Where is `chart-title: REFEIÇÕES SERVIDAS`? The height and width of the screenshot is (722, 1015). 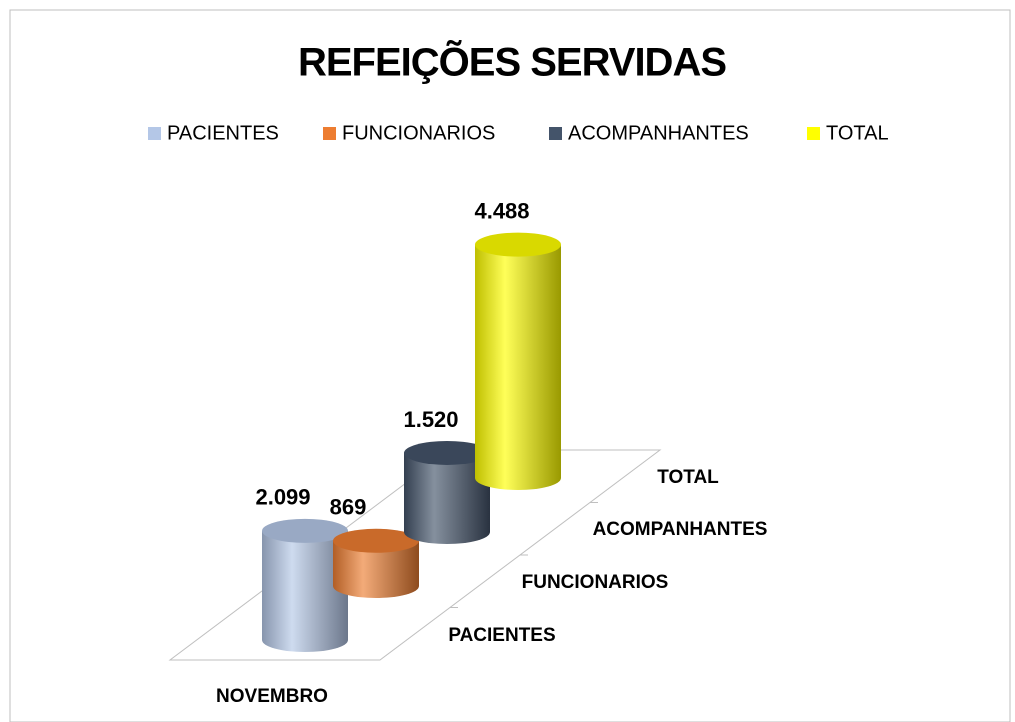 chart-title: REFEIÇÕES SERVIDAS is located at coordinates (512, 62).